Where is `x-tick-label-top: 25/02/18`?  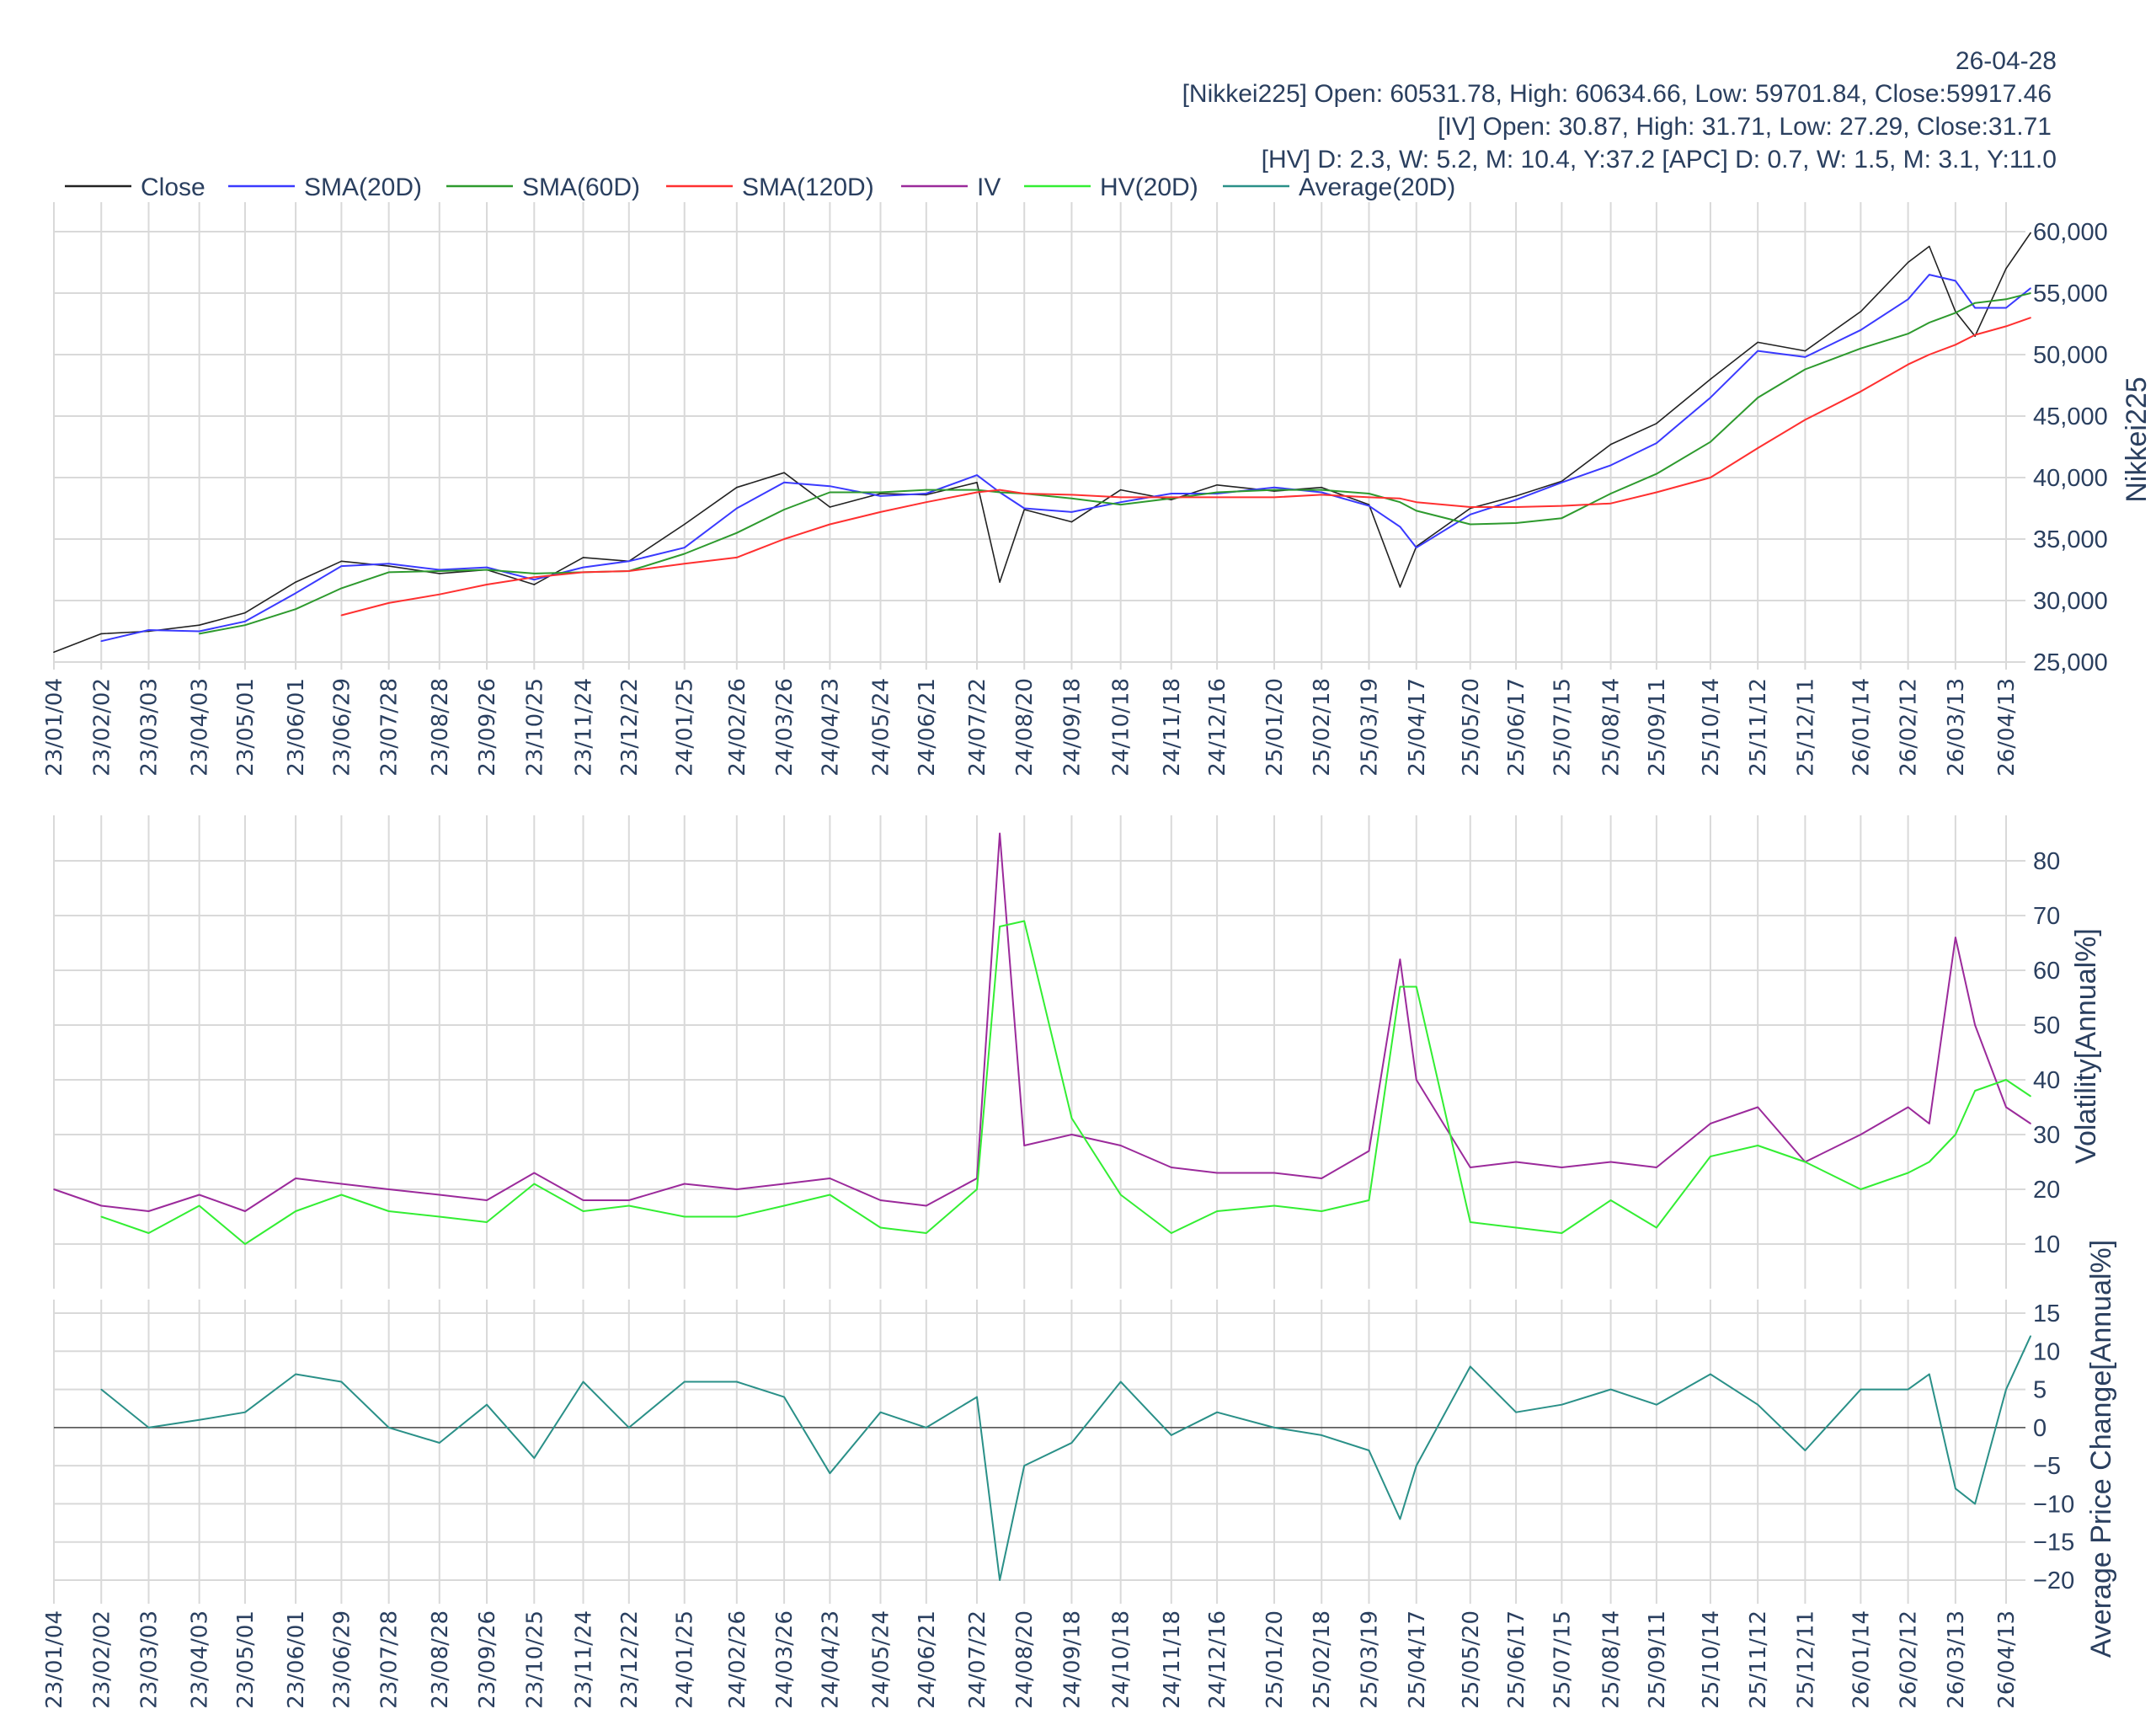
x-tick-label-top: 25/02/18 is located at coordinates (1322, 727).